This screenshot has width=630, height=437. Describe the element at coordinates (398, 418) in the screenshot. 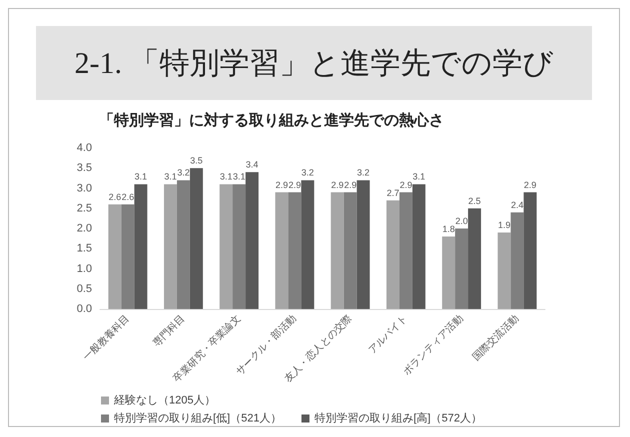

I see `legend-label: 特別学習の取り組み[高]（572人）` at that location.